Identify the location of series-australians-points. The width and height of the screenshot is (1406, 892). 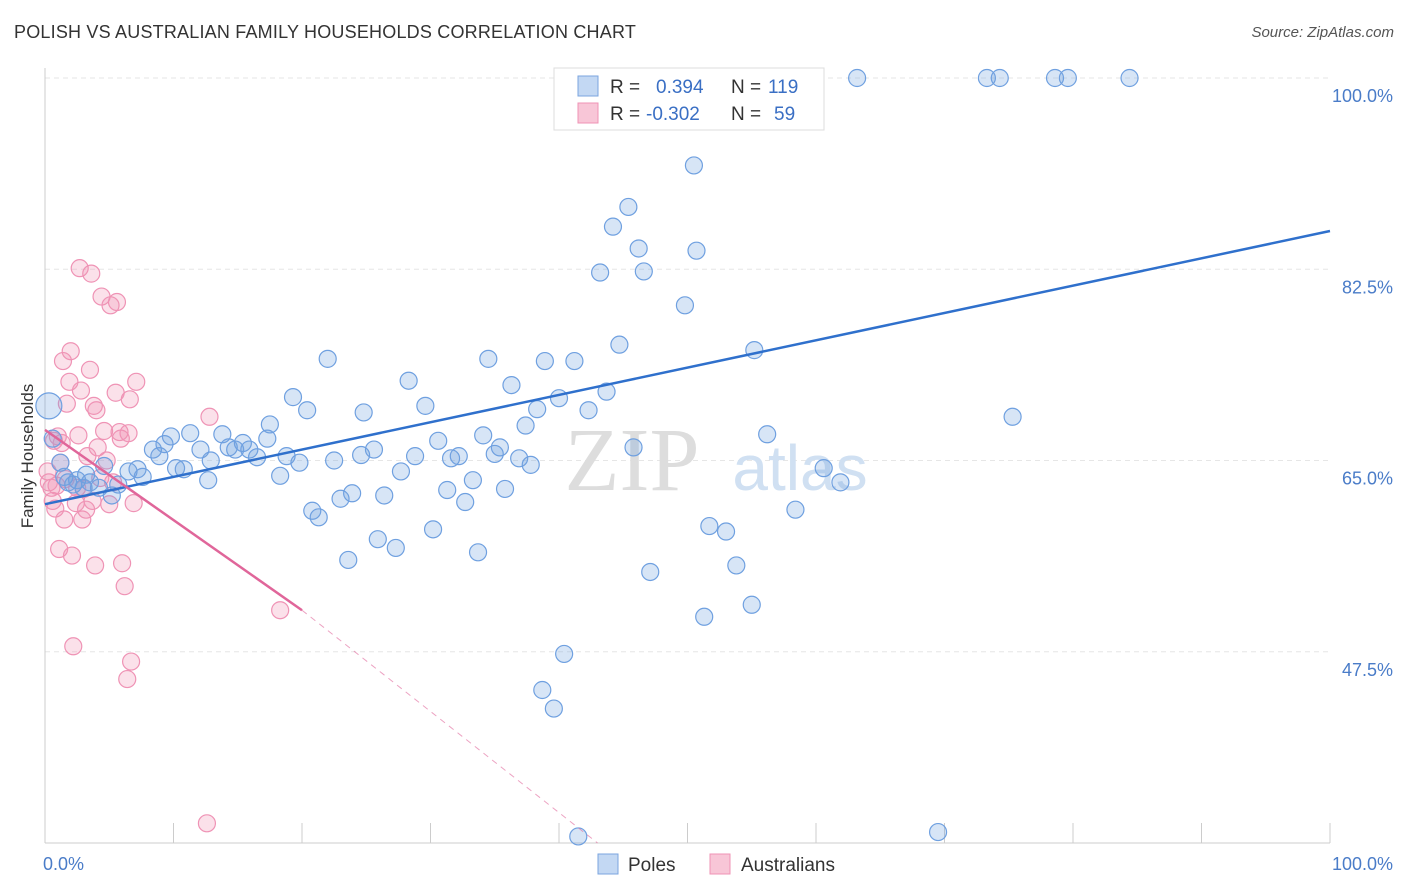
(164, 546).